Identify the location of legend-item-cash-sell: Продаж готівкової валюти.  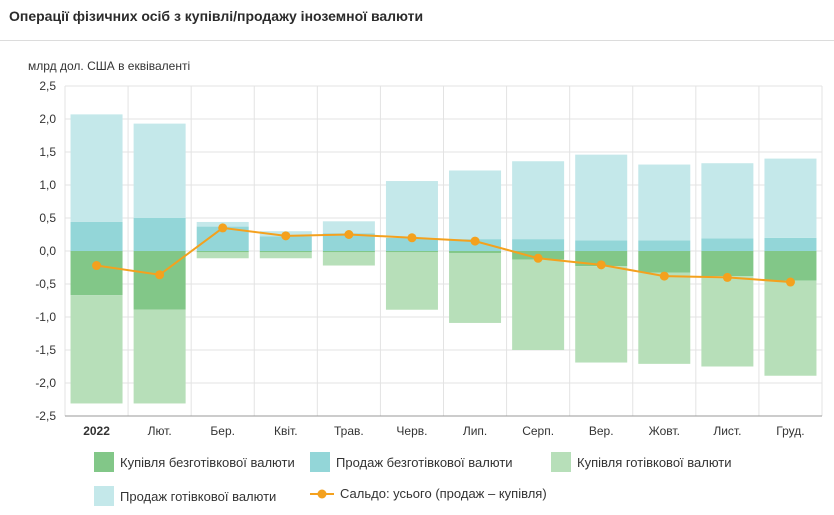
(185, 496).